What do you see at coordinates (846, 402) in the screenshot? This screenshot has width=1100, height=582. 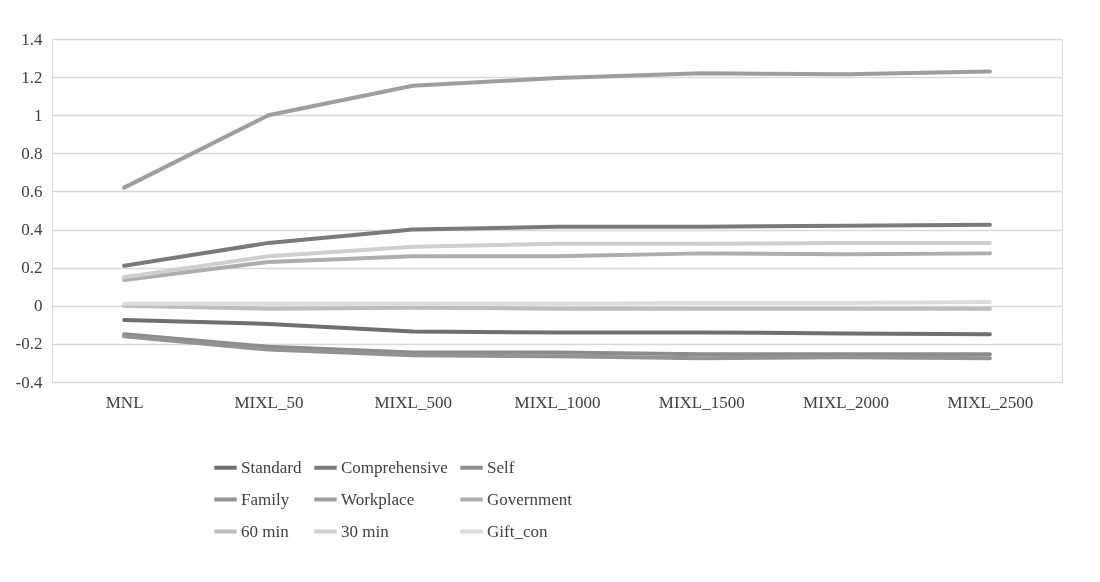 I see `x-tick-label: MIXL_2000` at bounding box center [846, 402].